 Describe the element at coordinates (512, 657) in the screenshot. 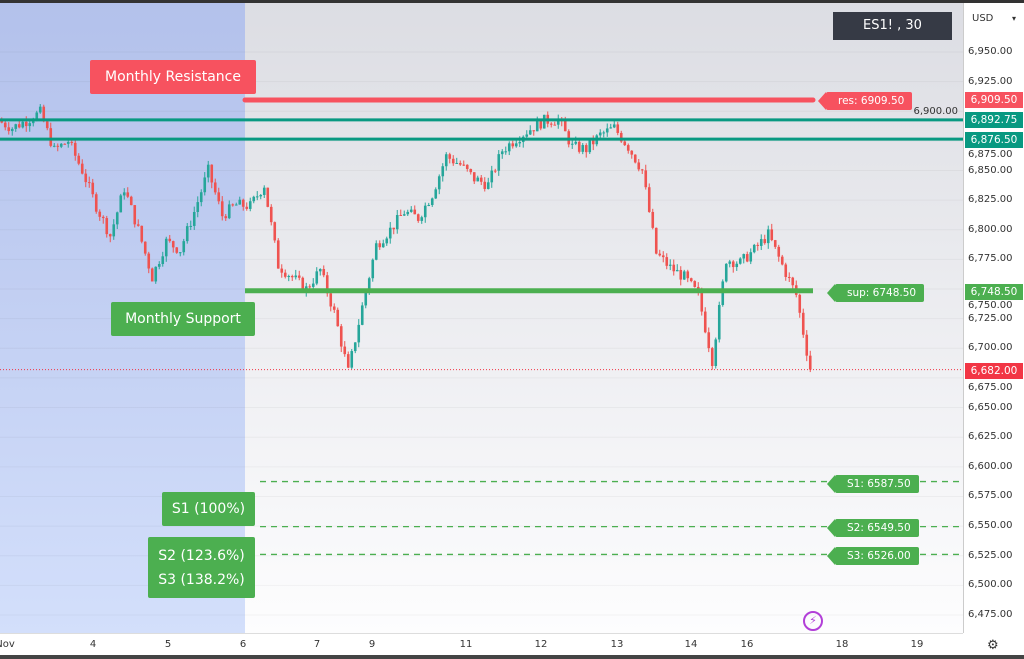

I see `window-bottom-border` at that location.